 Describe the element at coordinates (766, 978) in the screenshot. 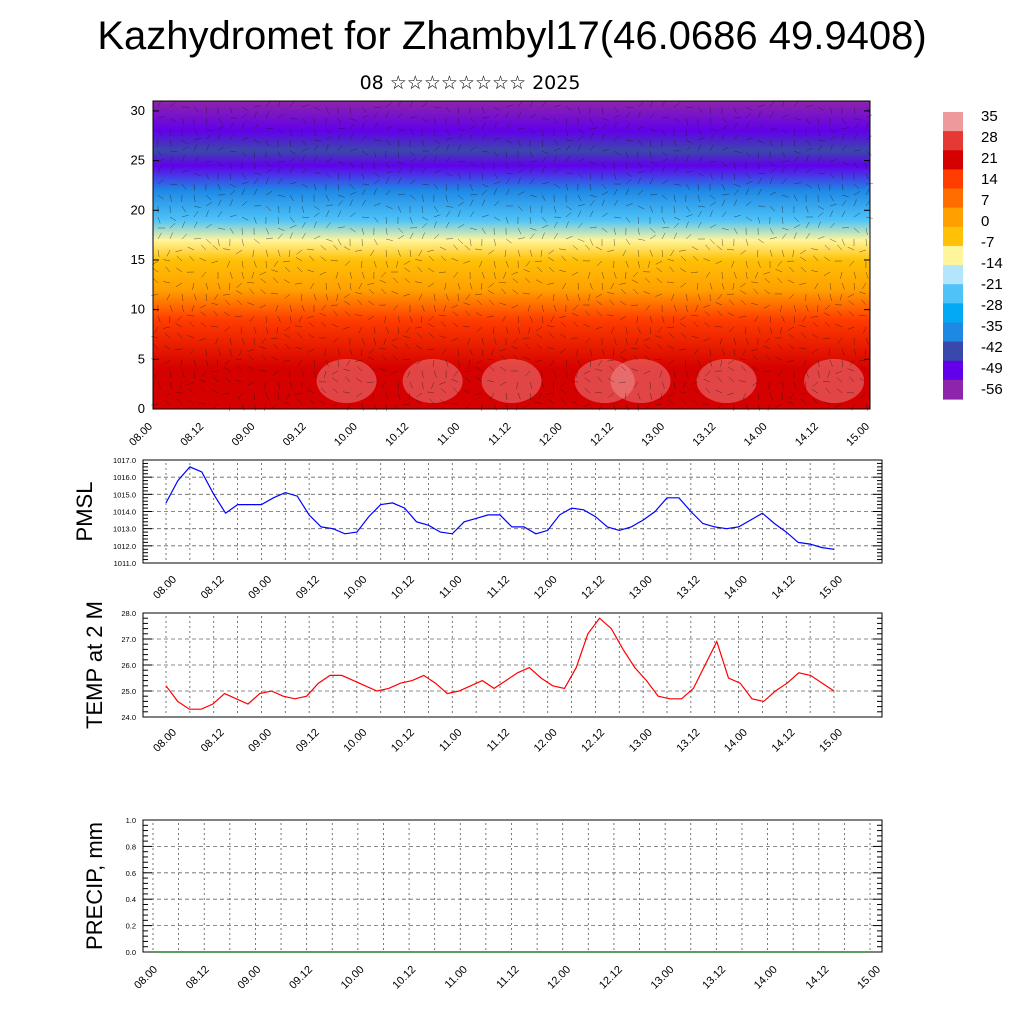

I see `x-tick-label: 14.00` at that location.